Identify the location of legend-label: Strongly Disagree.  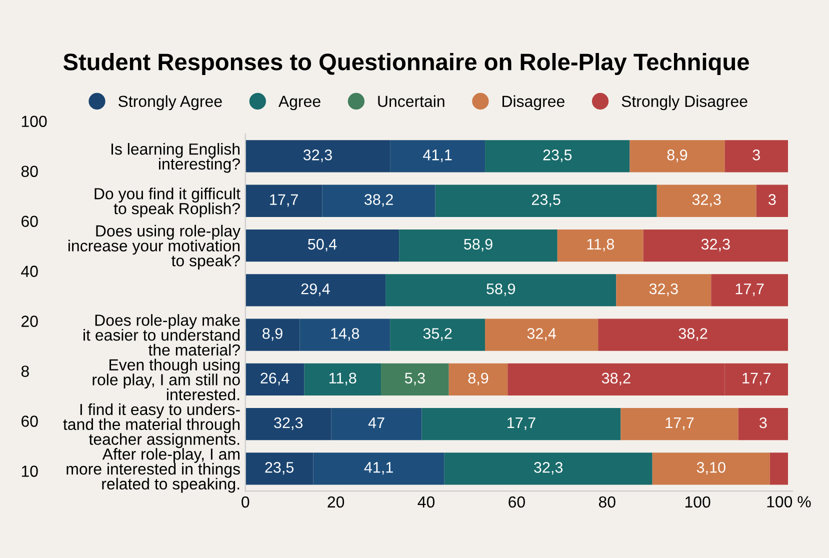
(685, 102).